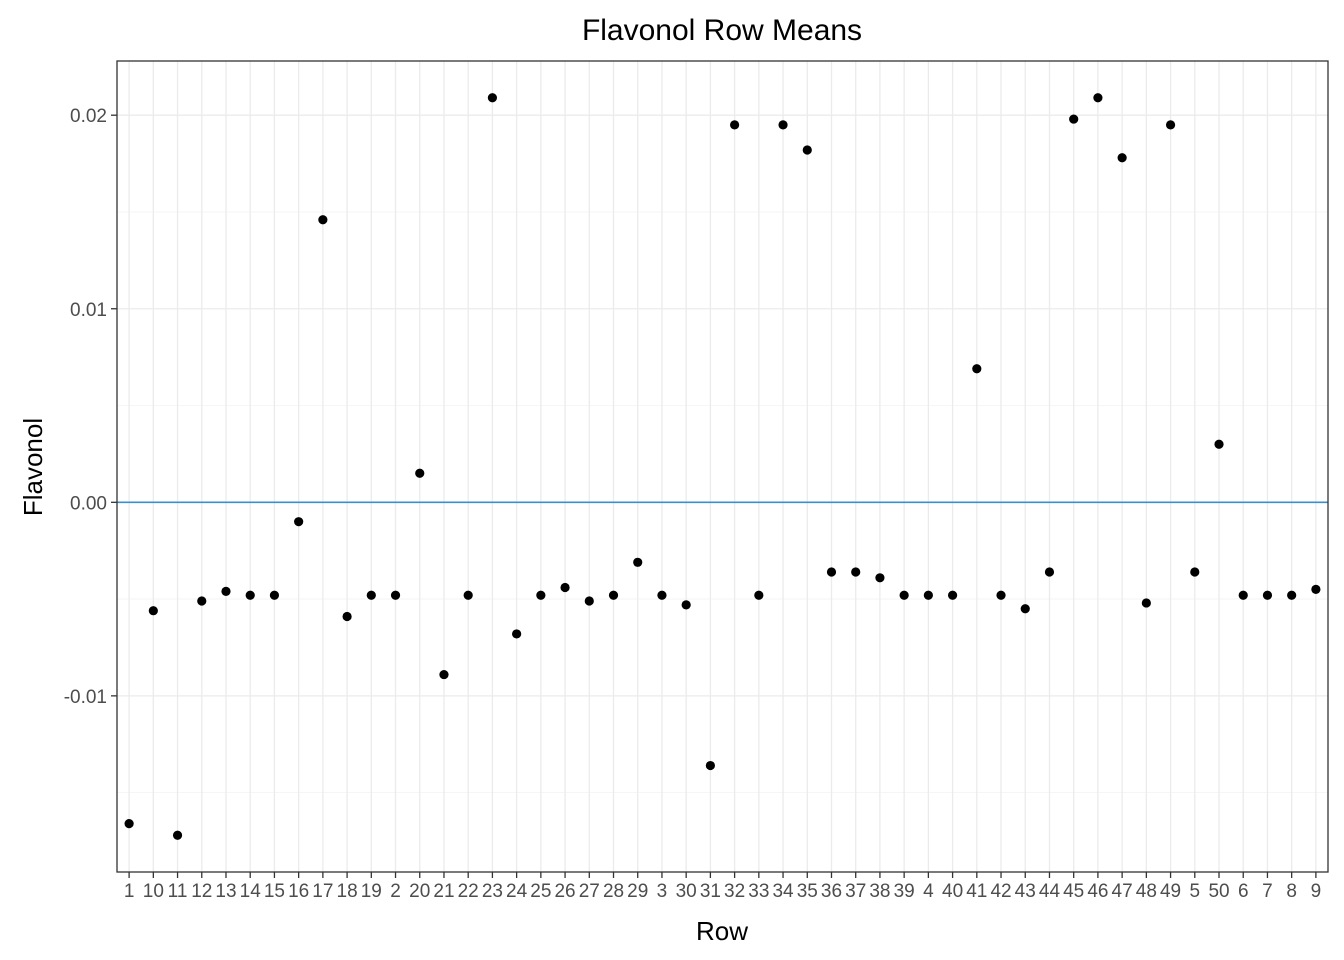 This screenshot has width=1344, height=960. What do you see at coordinates (1073, 891) in the screenshot?
I see `x-tick-label-45: 45` at bounding box center [1073, 891].